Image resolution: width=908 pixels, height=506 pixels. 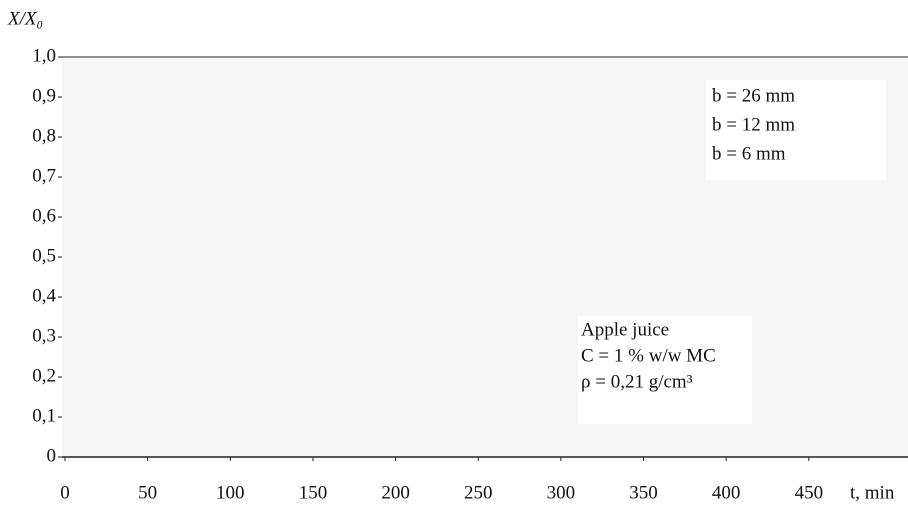 What do you see at coordinates (25, 18) in the screenshot?
I see `y-axis-label: X/X₀` at bounding box center [25, 18].